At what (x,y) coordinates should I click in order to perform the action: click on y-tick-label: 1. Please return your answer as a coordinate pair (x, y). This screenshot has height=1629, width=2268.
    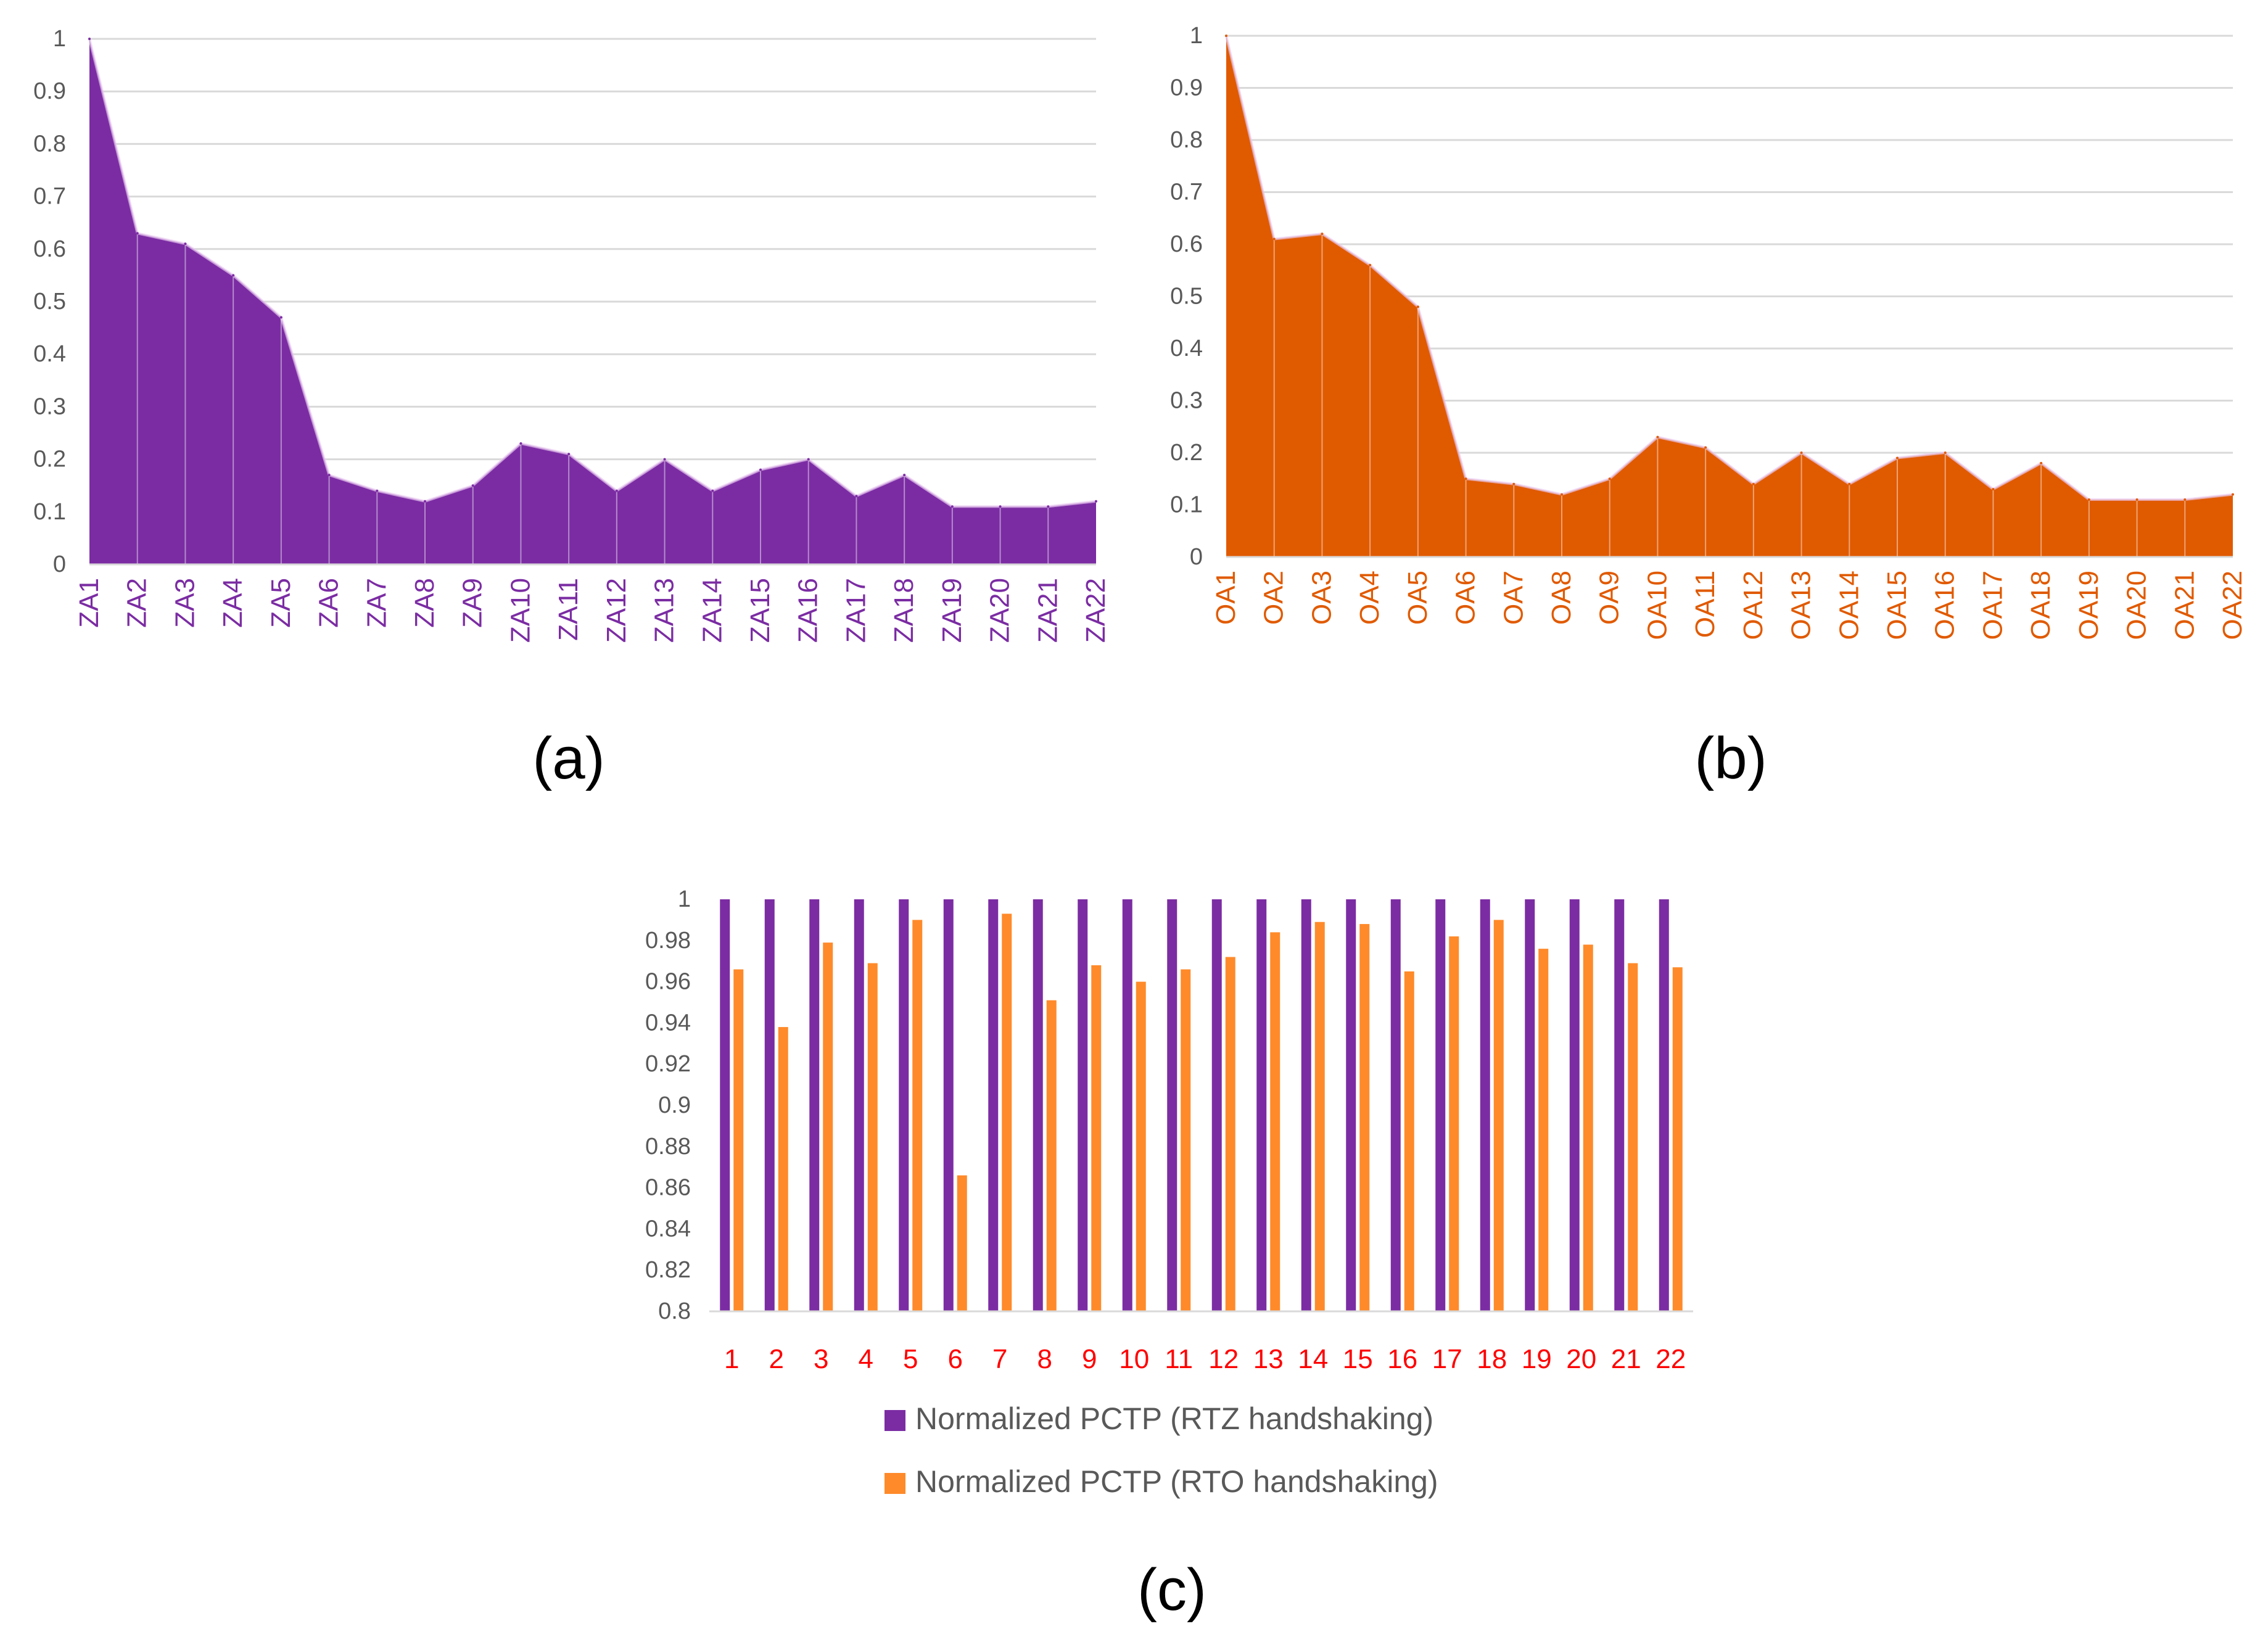
    Looking at the image, I should click on (684, 899).